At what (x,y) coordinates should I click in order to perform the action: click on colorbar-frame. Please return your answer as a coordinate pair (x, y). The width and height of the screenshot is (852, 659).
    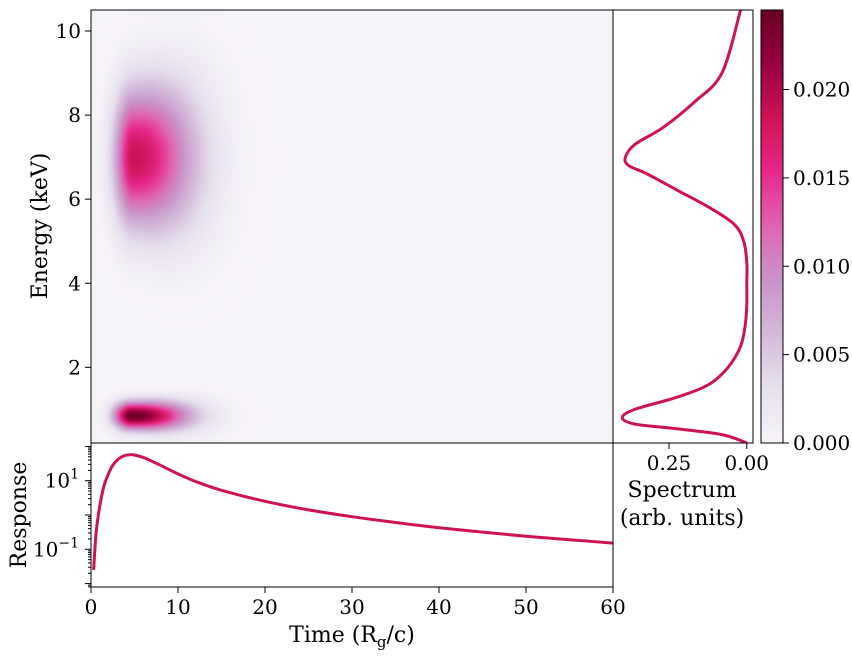
    Looking at the image, I should click on (772, 226).